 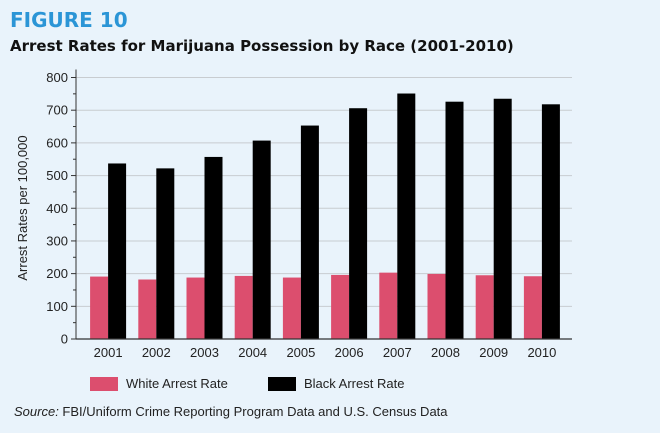 What do you see at coordinates (550, 222) in the screenshot?
I see `bar-black-2010` at bounding box center [550, 222].